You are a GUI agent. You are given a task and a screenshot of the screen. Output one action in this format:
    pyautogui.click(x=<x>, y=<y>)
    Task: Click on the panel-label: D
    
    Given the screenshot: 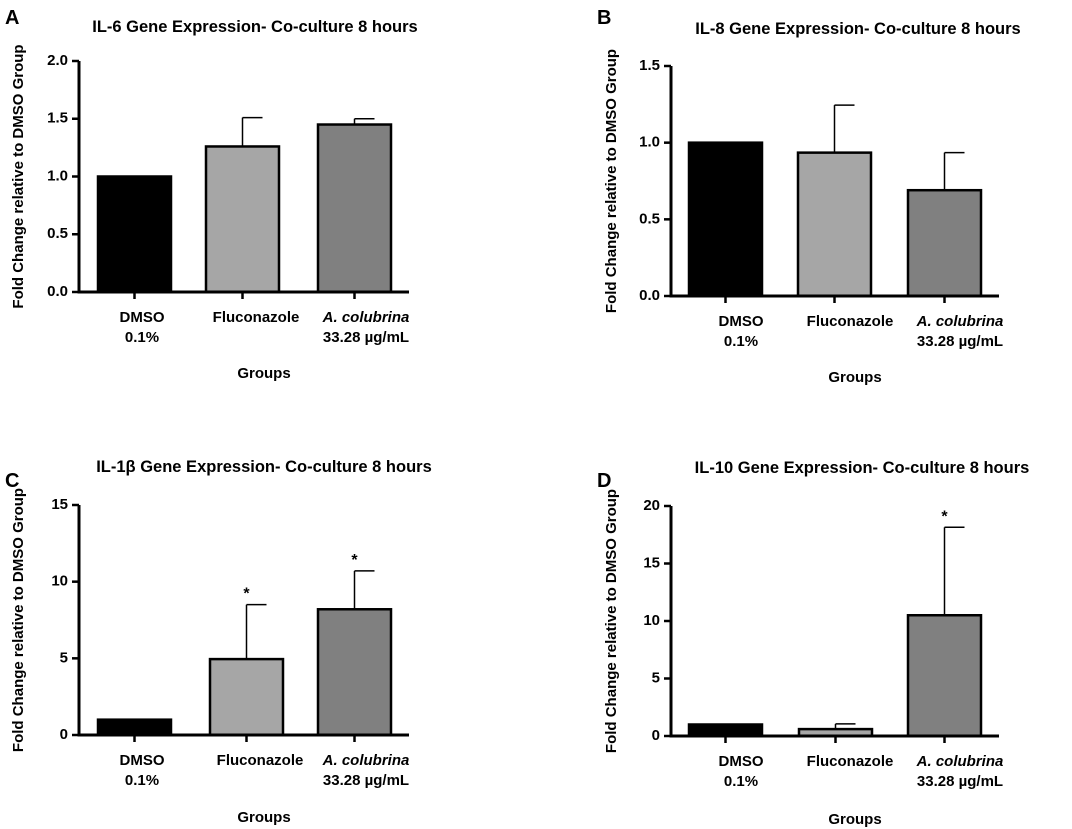 What is the action you would take?
    pyautogui.click(x=604, y=481)
    